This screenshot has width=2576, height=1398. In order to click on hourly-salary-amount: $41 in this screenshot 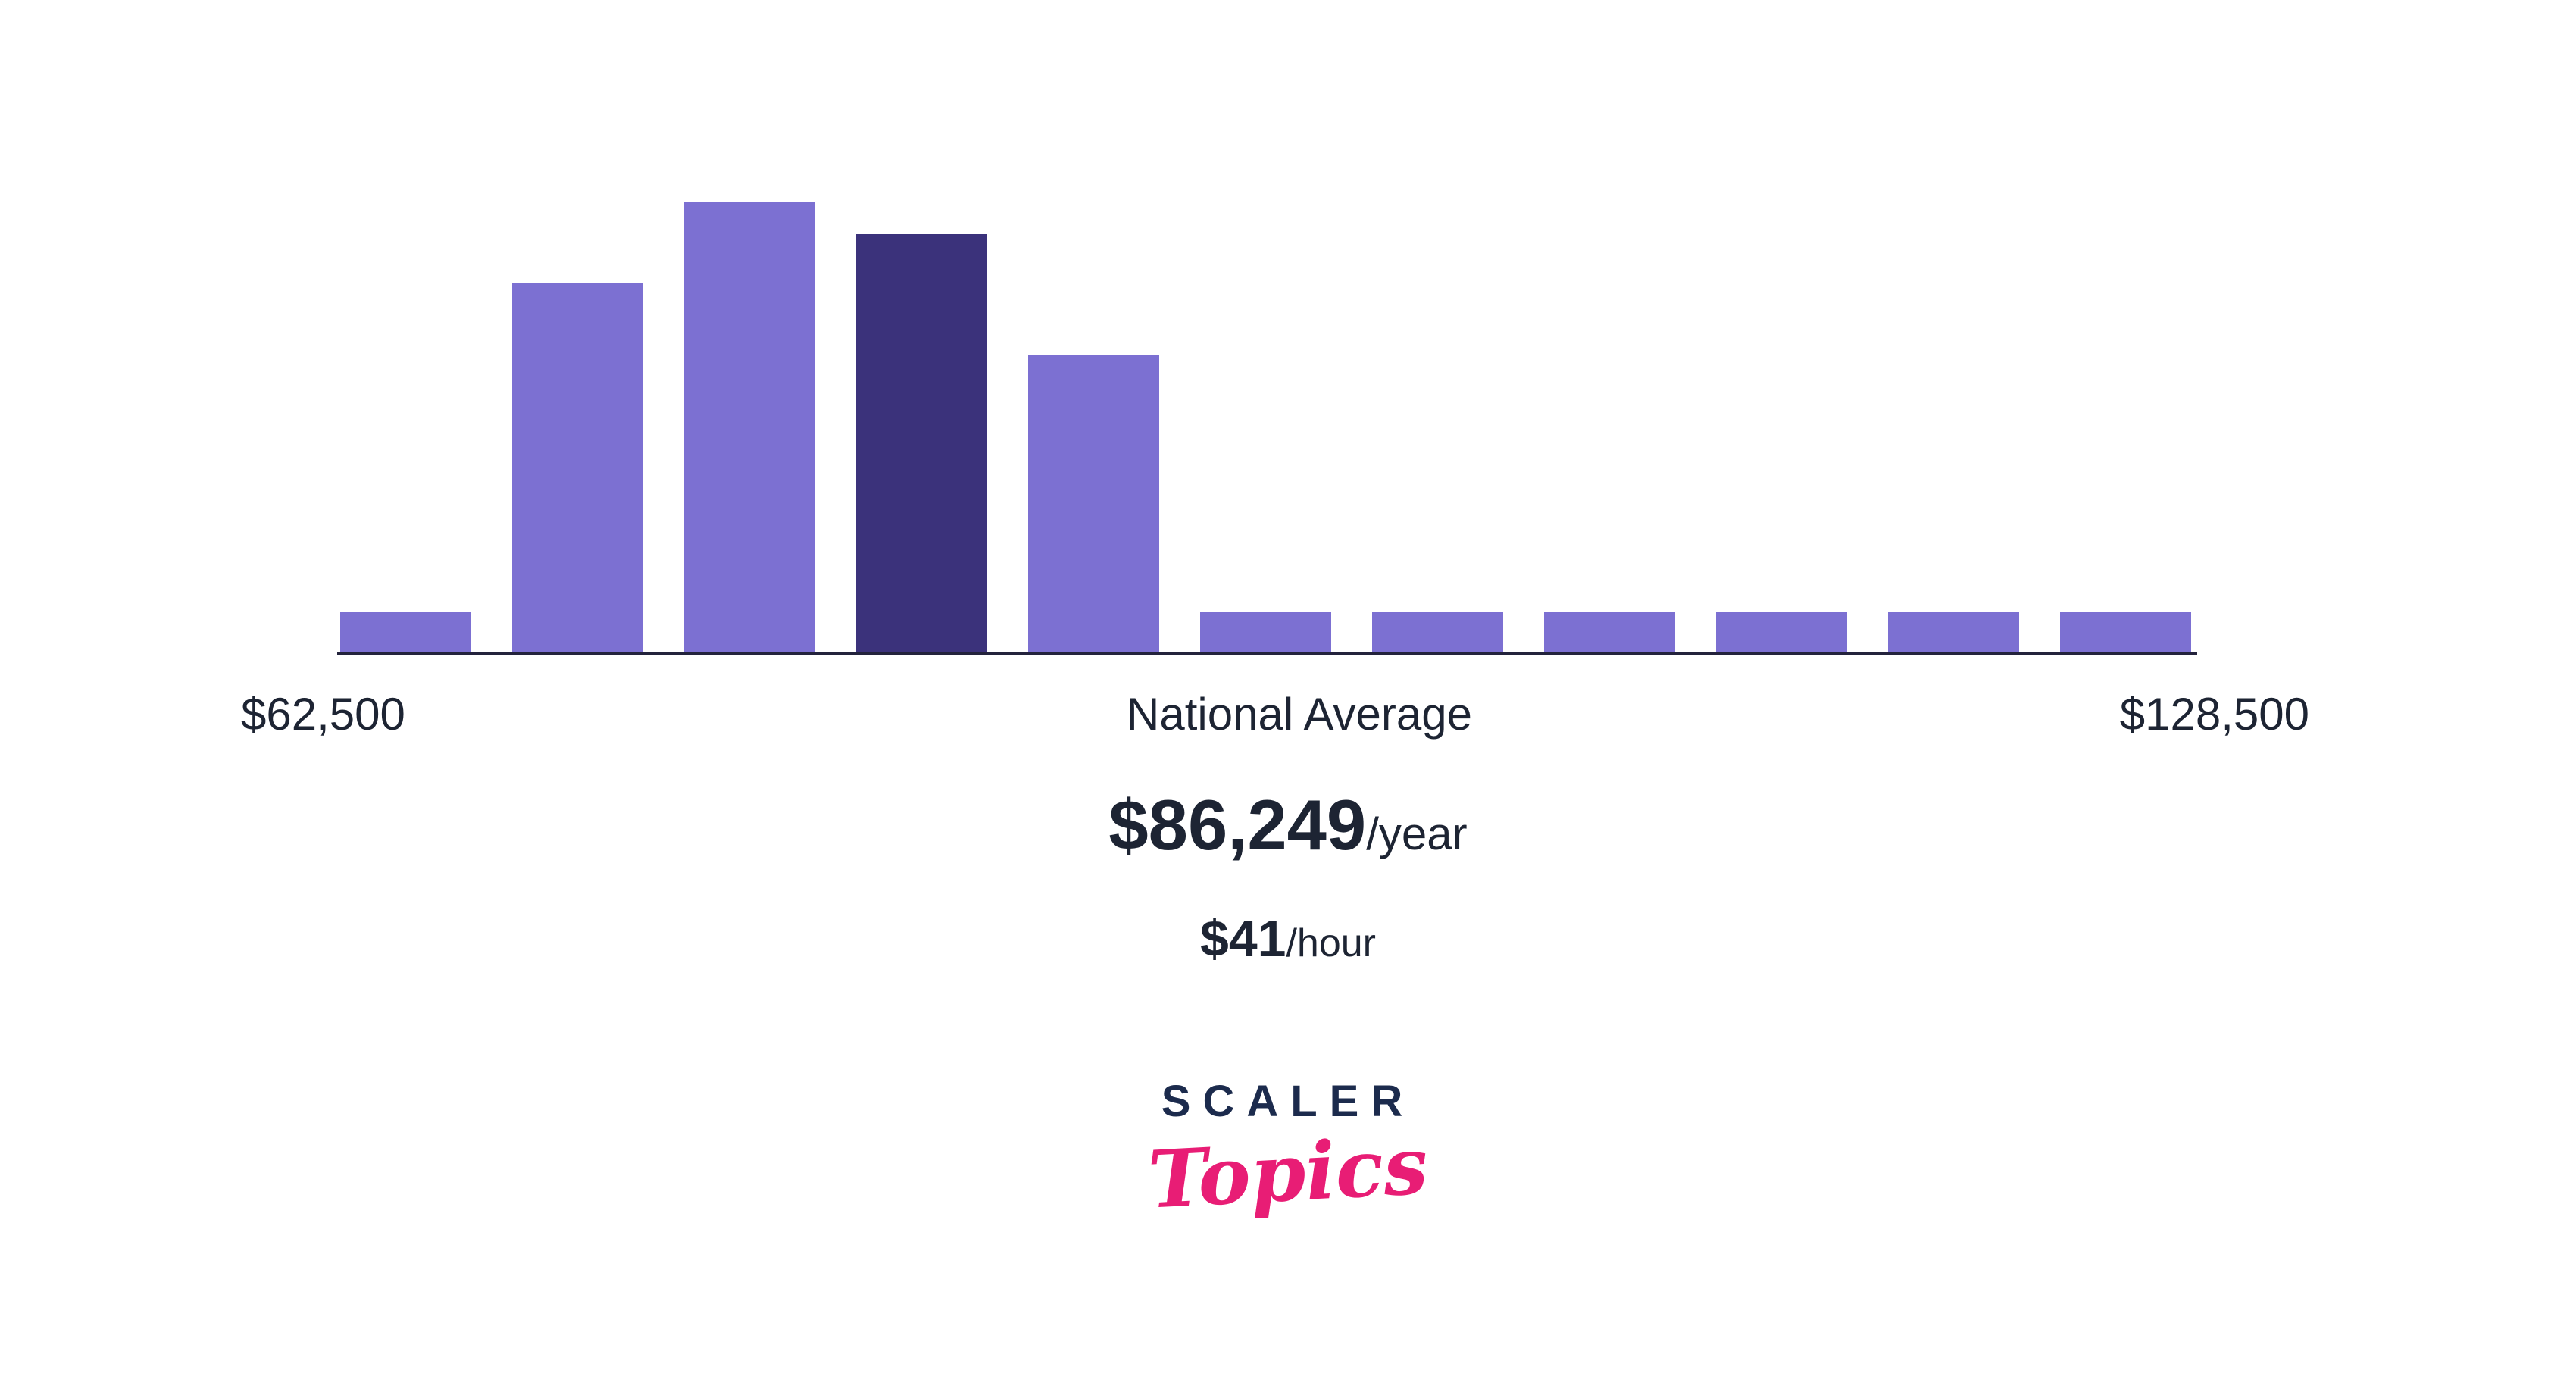, I will do `click(1243, 939)`.